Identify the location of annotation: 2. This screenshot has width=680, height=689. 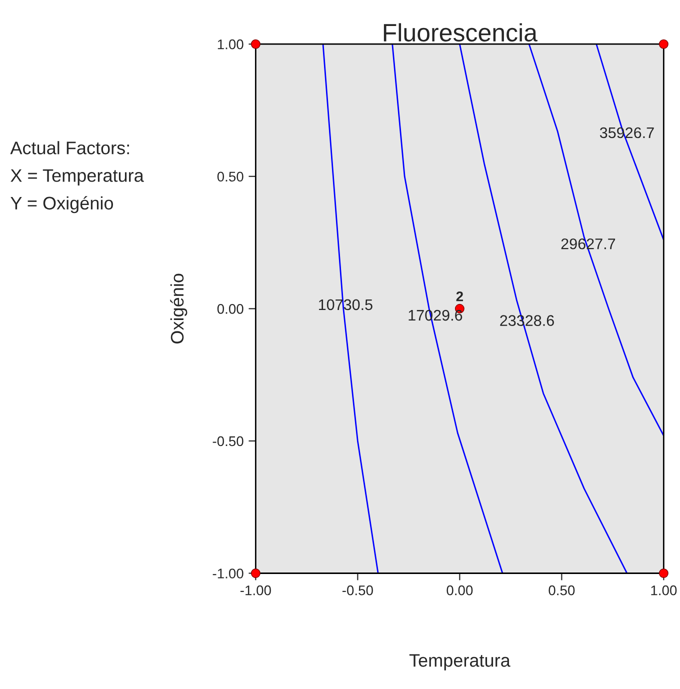
(459, 296).